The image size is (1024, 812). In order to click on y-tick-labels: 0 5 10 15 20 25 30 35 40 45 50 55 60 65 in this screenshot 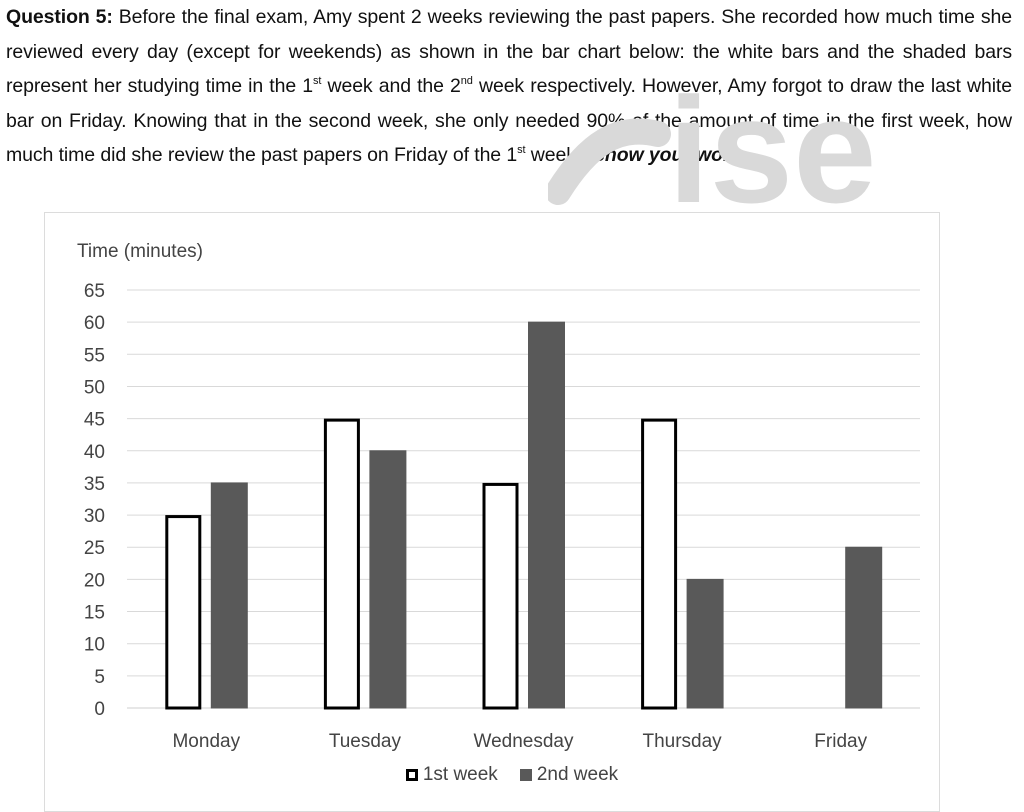, I will do `click(94, 500)`.